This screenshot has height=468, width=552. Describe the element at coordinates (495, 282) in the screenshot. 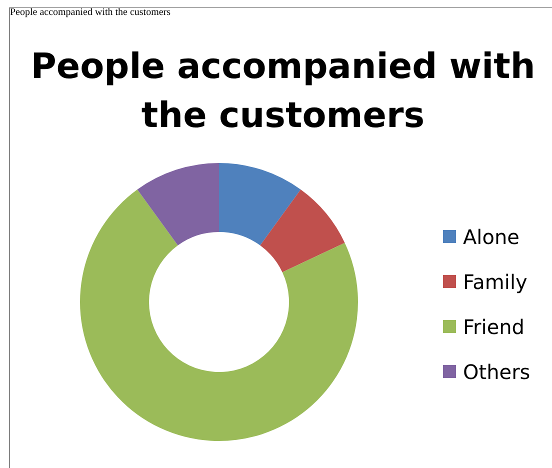

I see `legend-label: Family` at that location.